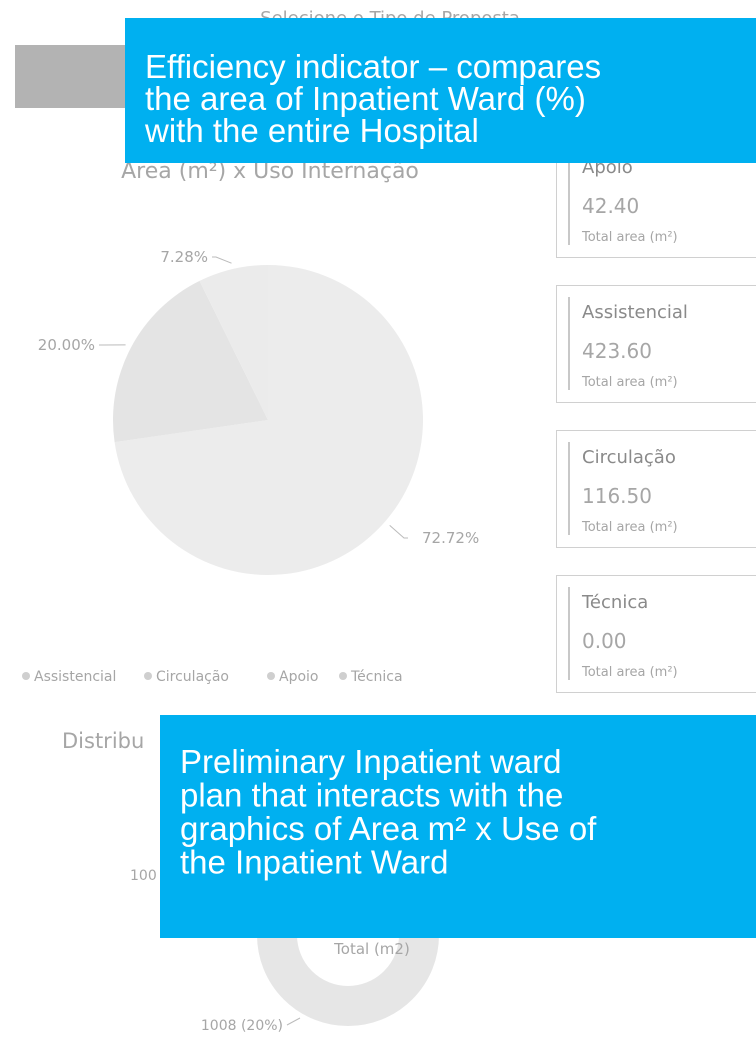 Image resolution: width=756 pixels, height=1045 pixels. I want to click on donut-label: 100, so click(143, 876).